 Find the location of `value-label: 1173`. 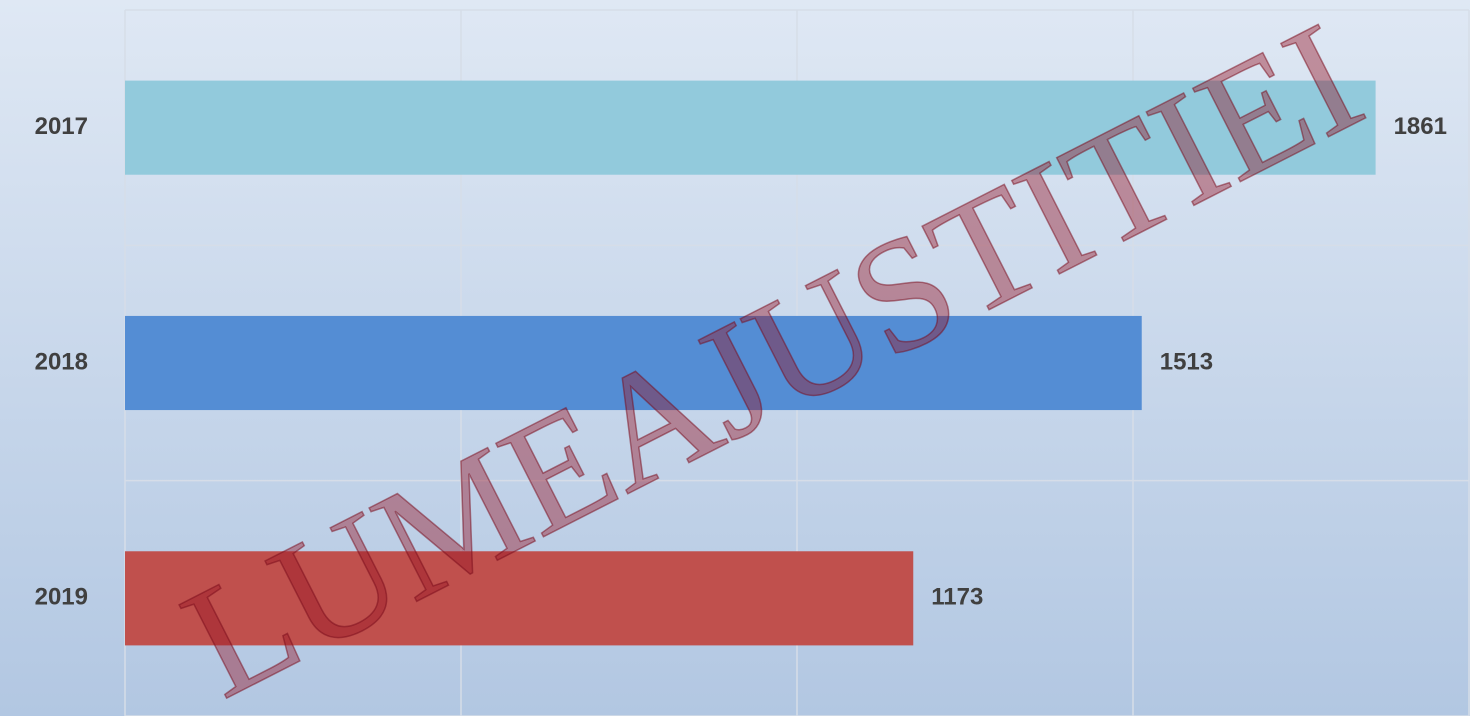

value-label: 1173 is located at coordinates (957, 597).